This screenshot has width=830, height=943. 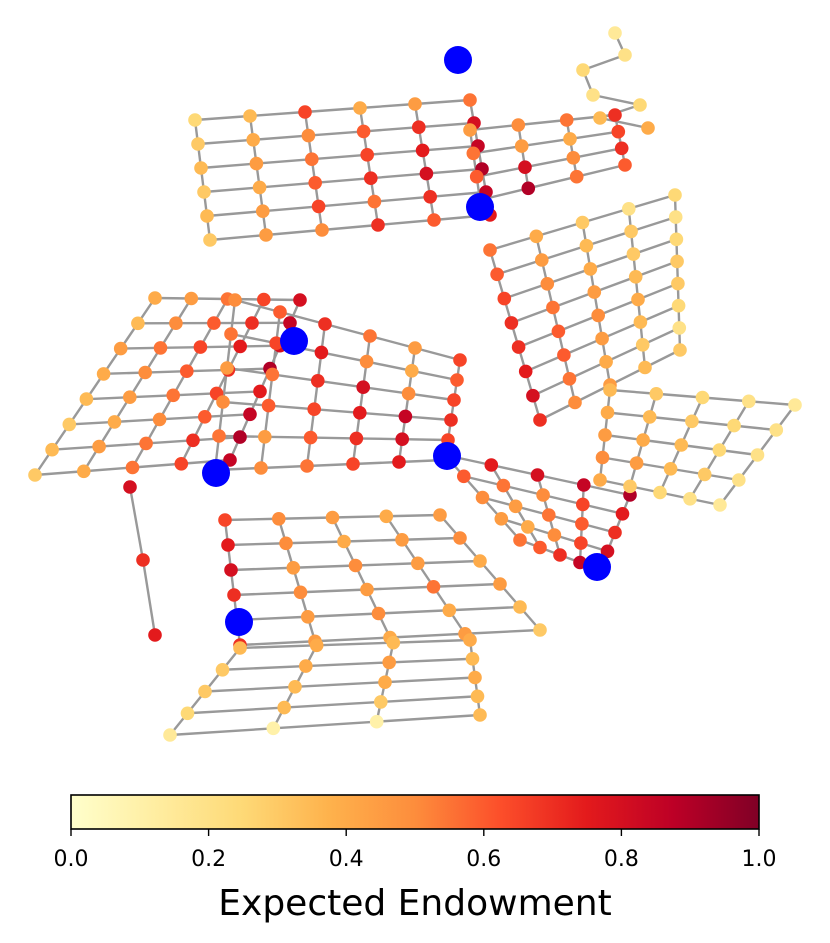 I want to click on colorbar-tick-label: 0.6, so click(x=483, y=859).